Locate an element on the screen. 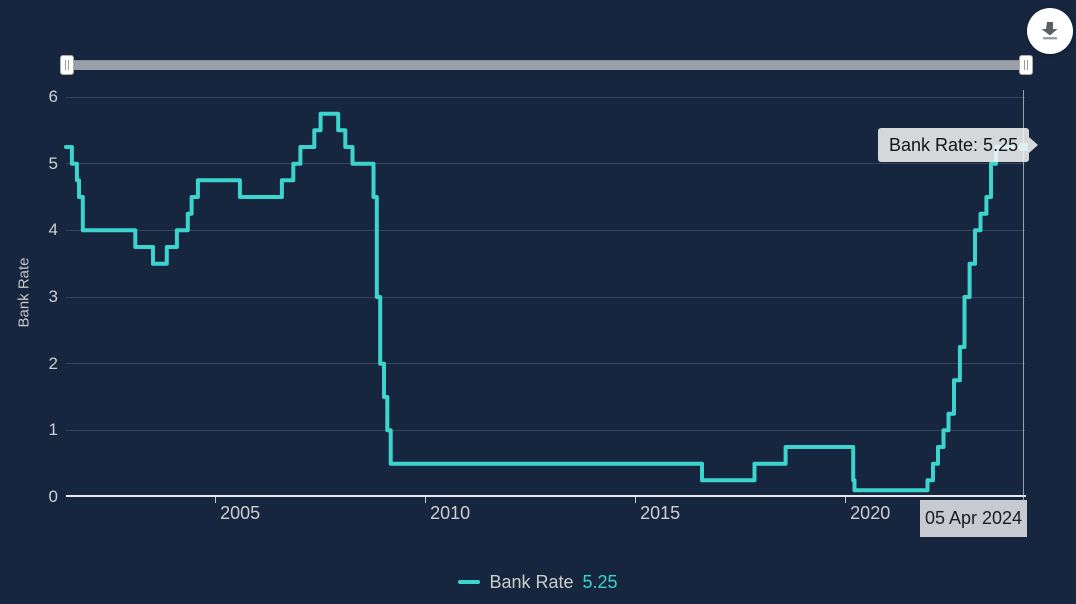 This screenshot has width=1076, height=604. crosshair-line is located at coordinates (1024, 295).